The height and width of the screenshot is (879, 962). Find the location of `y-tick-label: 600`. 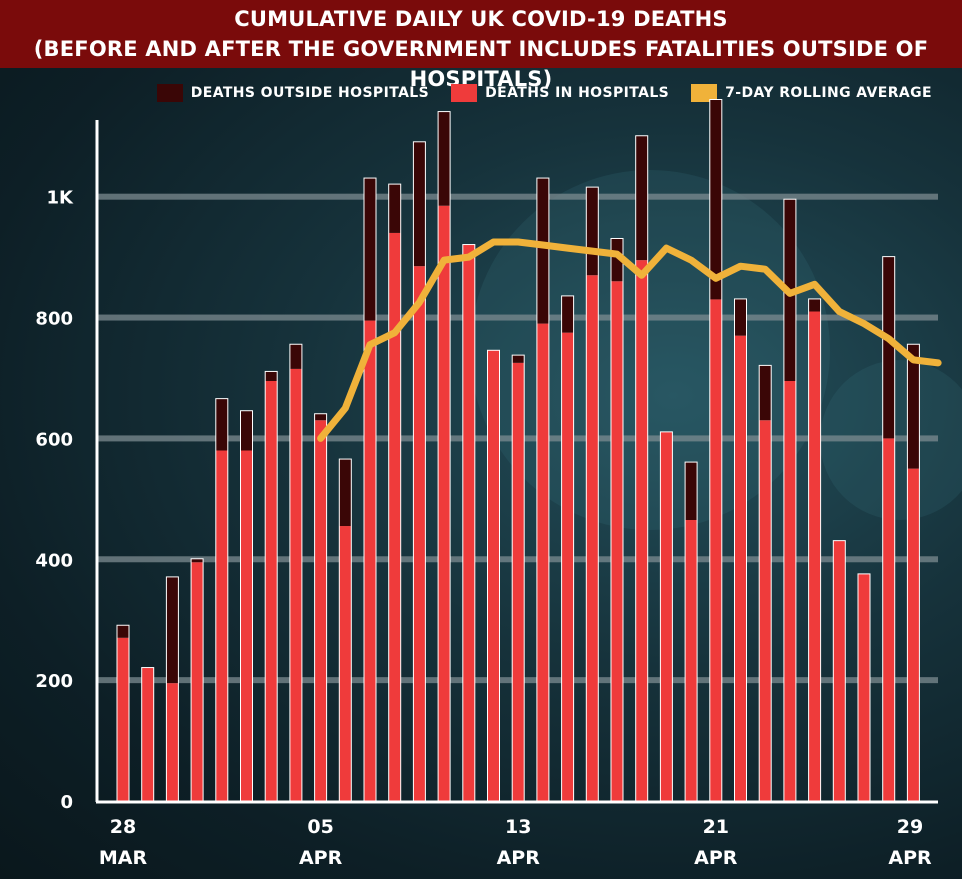

y-tick-label: 600 is located at coordinates (54, 439).